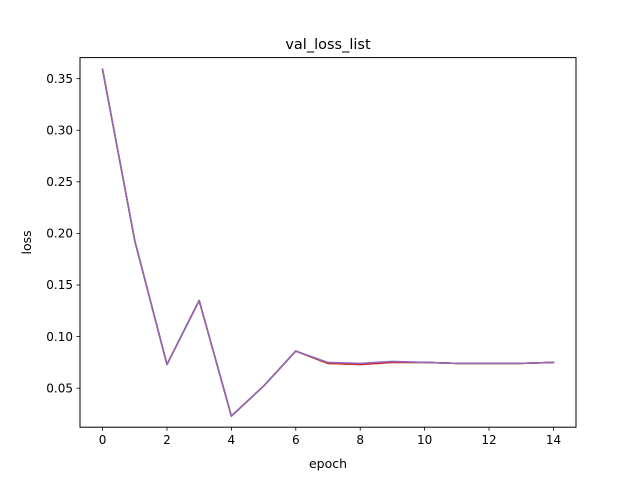 The width and height of the screenshot is (640, 480). Describe the element at coordinates (59, 388) in the screenshot. I see `y-tick-label: 0.05` at that location.